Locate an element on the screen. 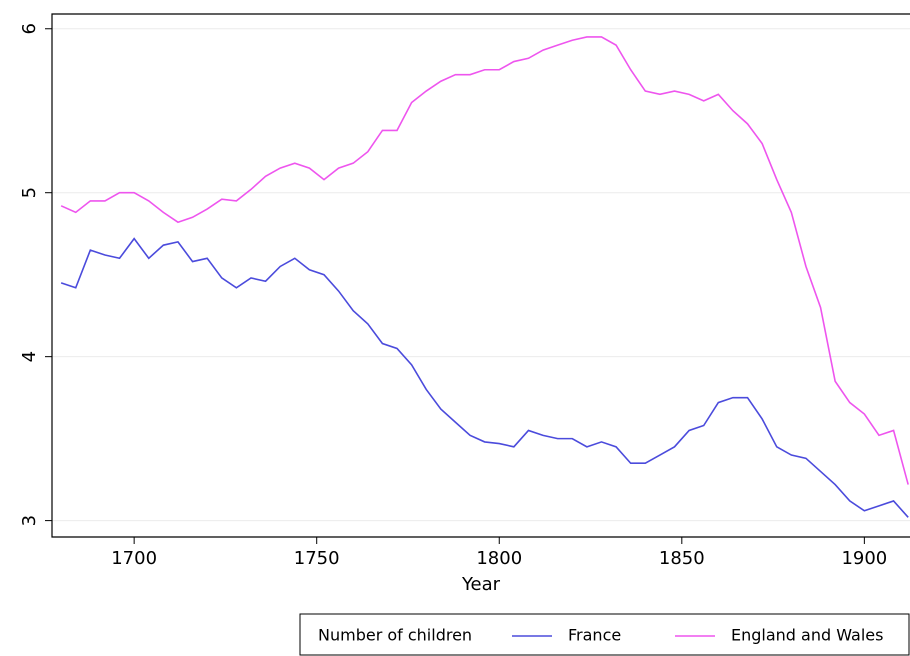 This screenshot has height=656, width=910. x-tick-label: 1800 is located at coordinates (499, 558).